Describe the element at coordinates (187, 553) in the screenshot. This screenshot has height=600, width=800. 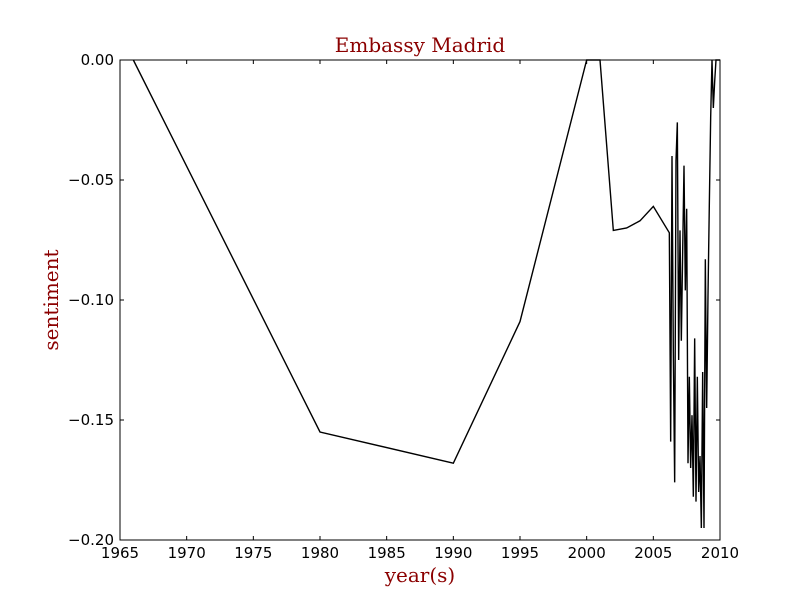
I see `x-tick-label: 1970` at that location.